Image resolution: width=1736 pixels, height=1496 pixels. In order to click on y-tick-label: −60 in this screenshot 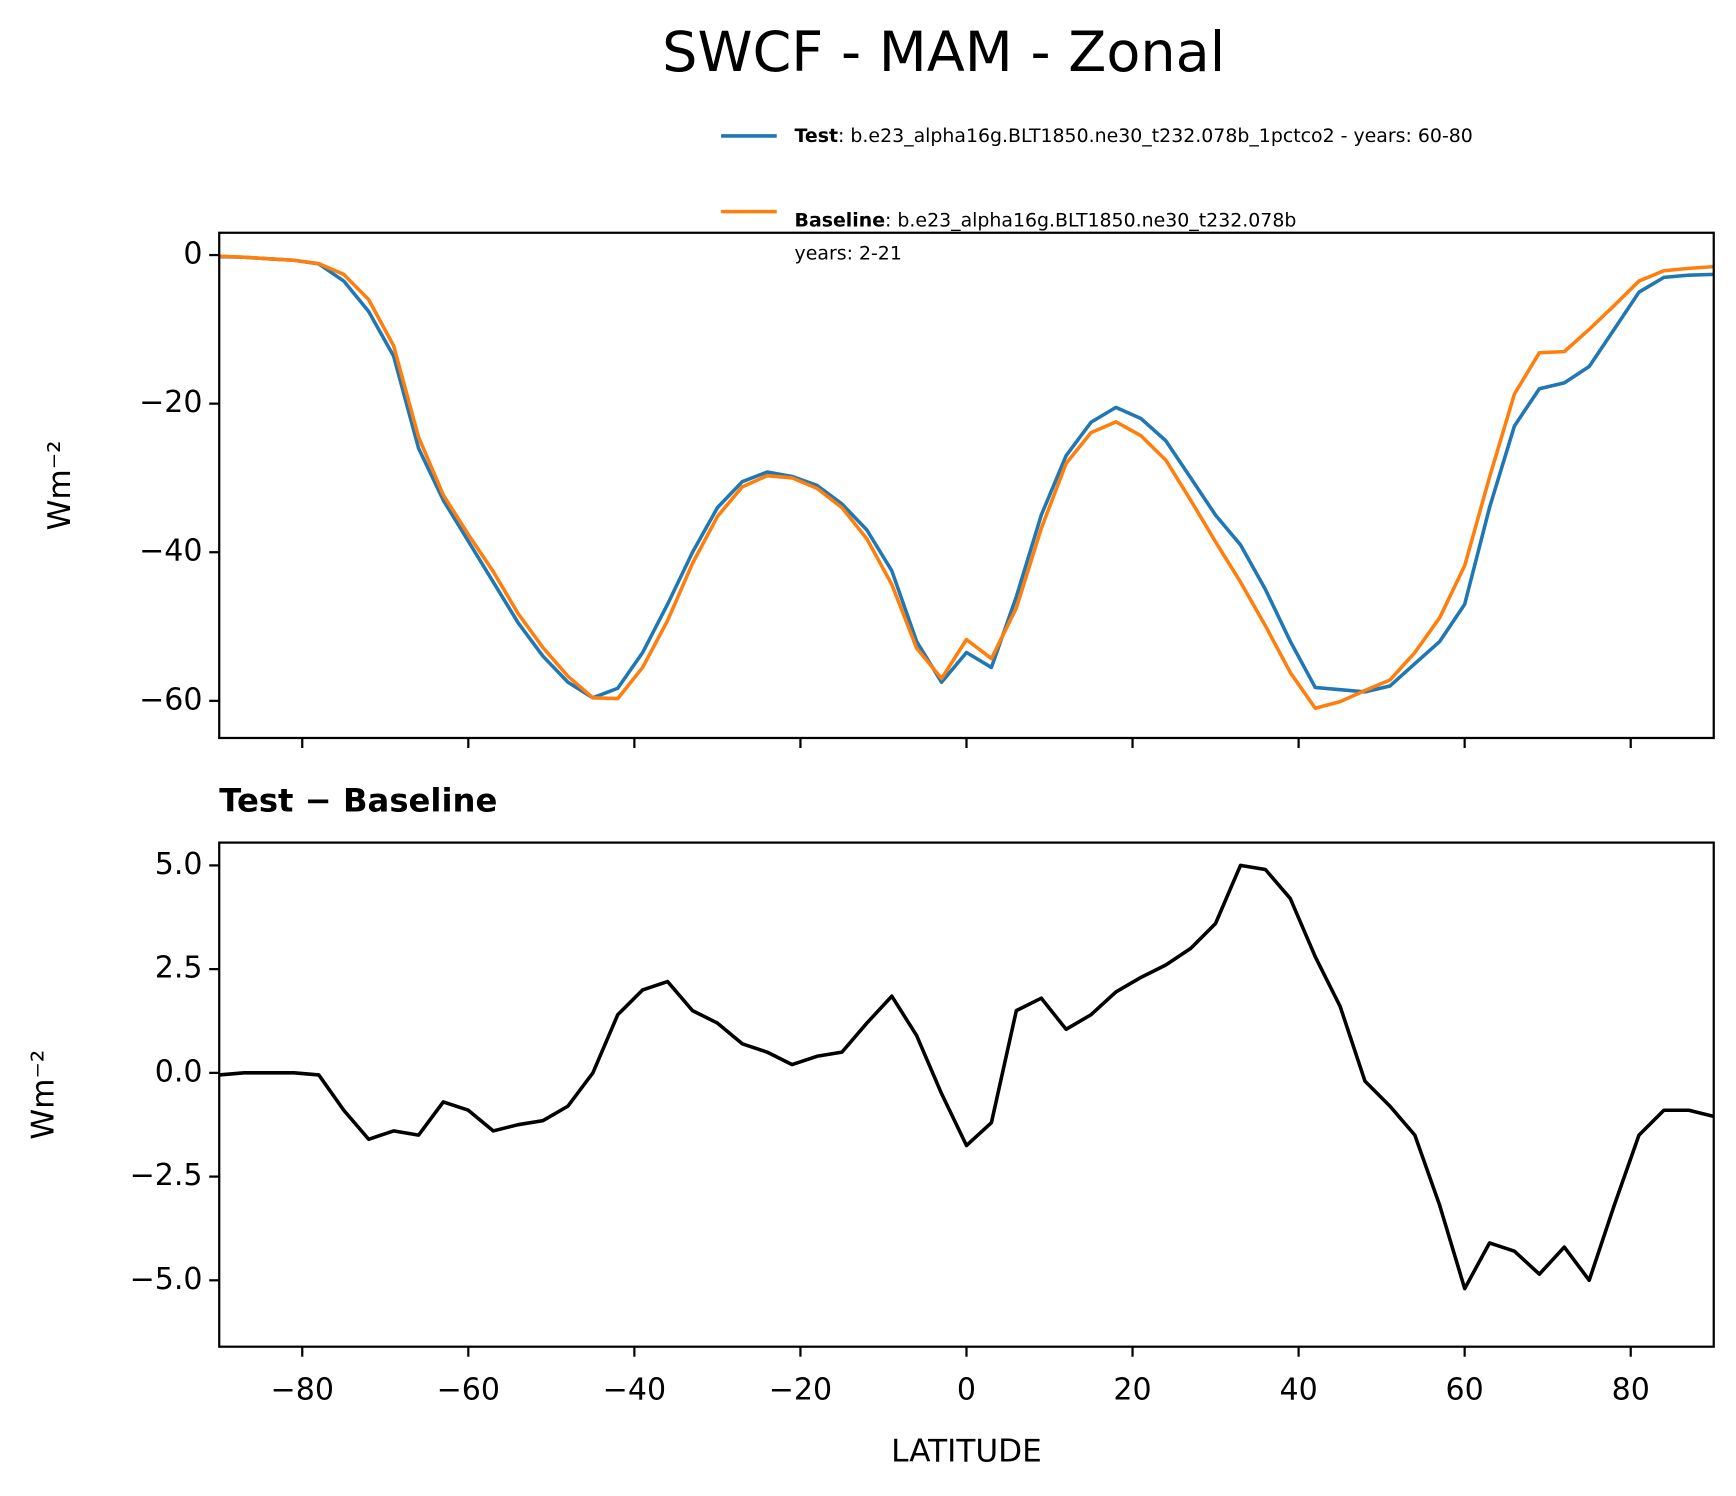, I will do `click(170, 699)`.